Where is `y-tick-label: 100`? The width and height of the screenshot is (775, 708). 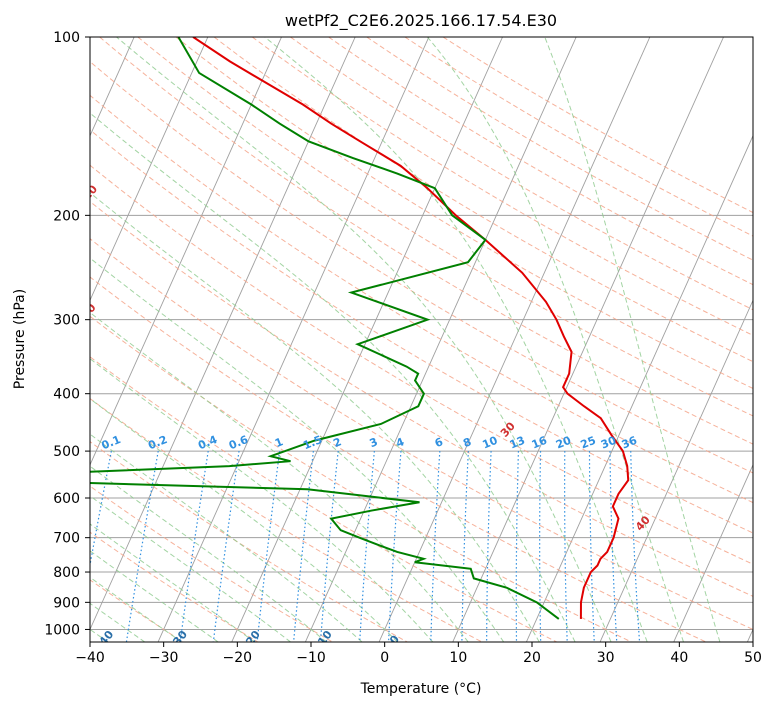 y-tick-label: 100 is located at coordinates (66, 38).